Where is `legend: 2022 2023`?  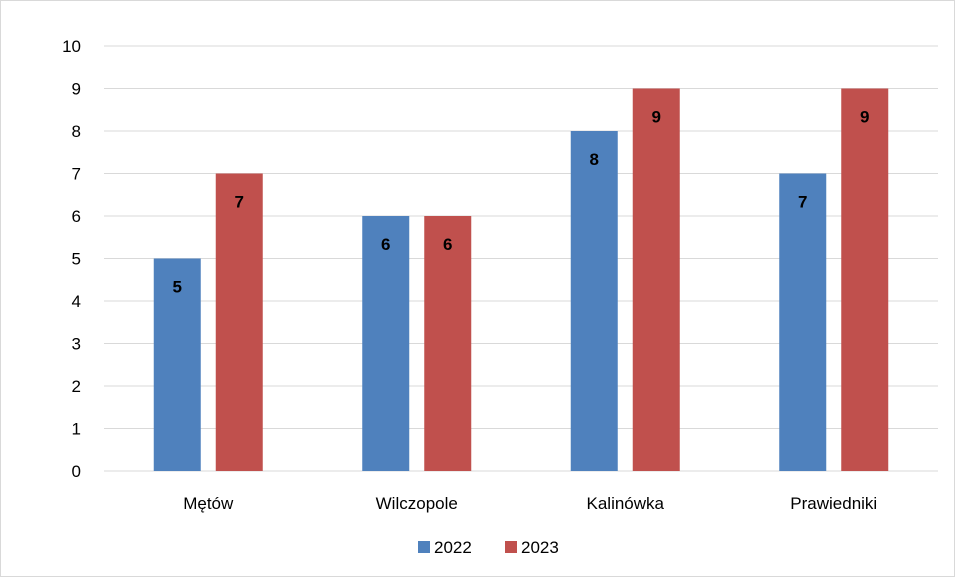
legend: 2022 2023 is located at coordinates (488, 547).